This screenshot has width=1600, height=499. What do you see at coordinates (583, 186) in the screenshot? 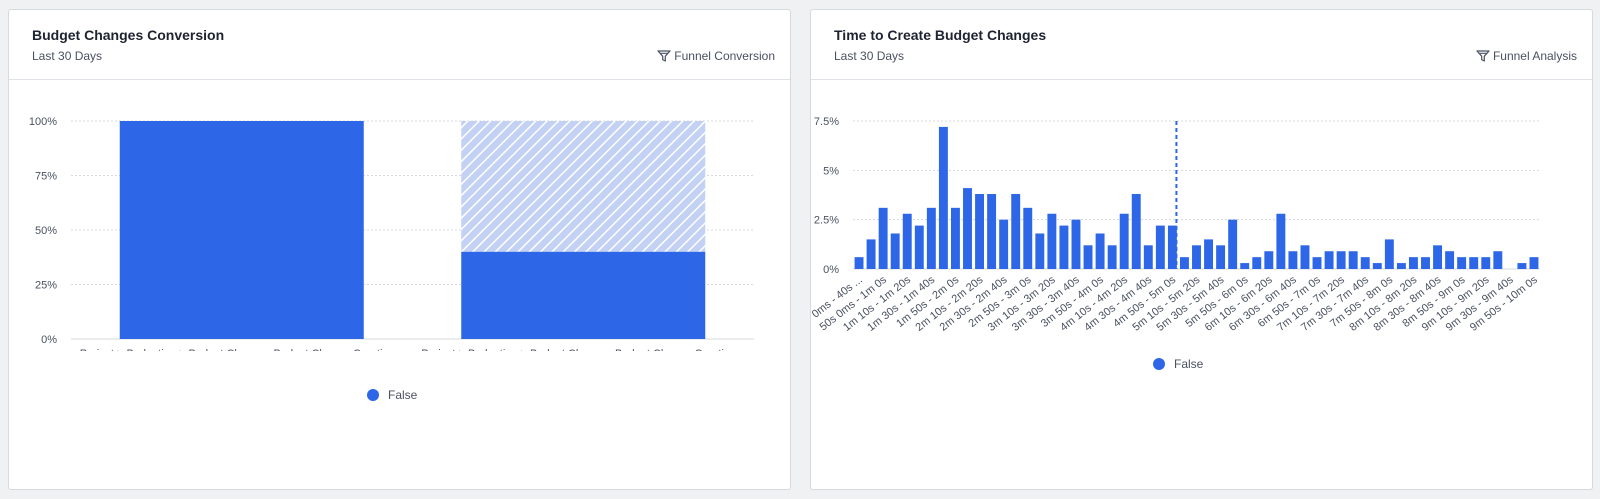
I see `dropoff-bar` at bounding box center [583, 186].